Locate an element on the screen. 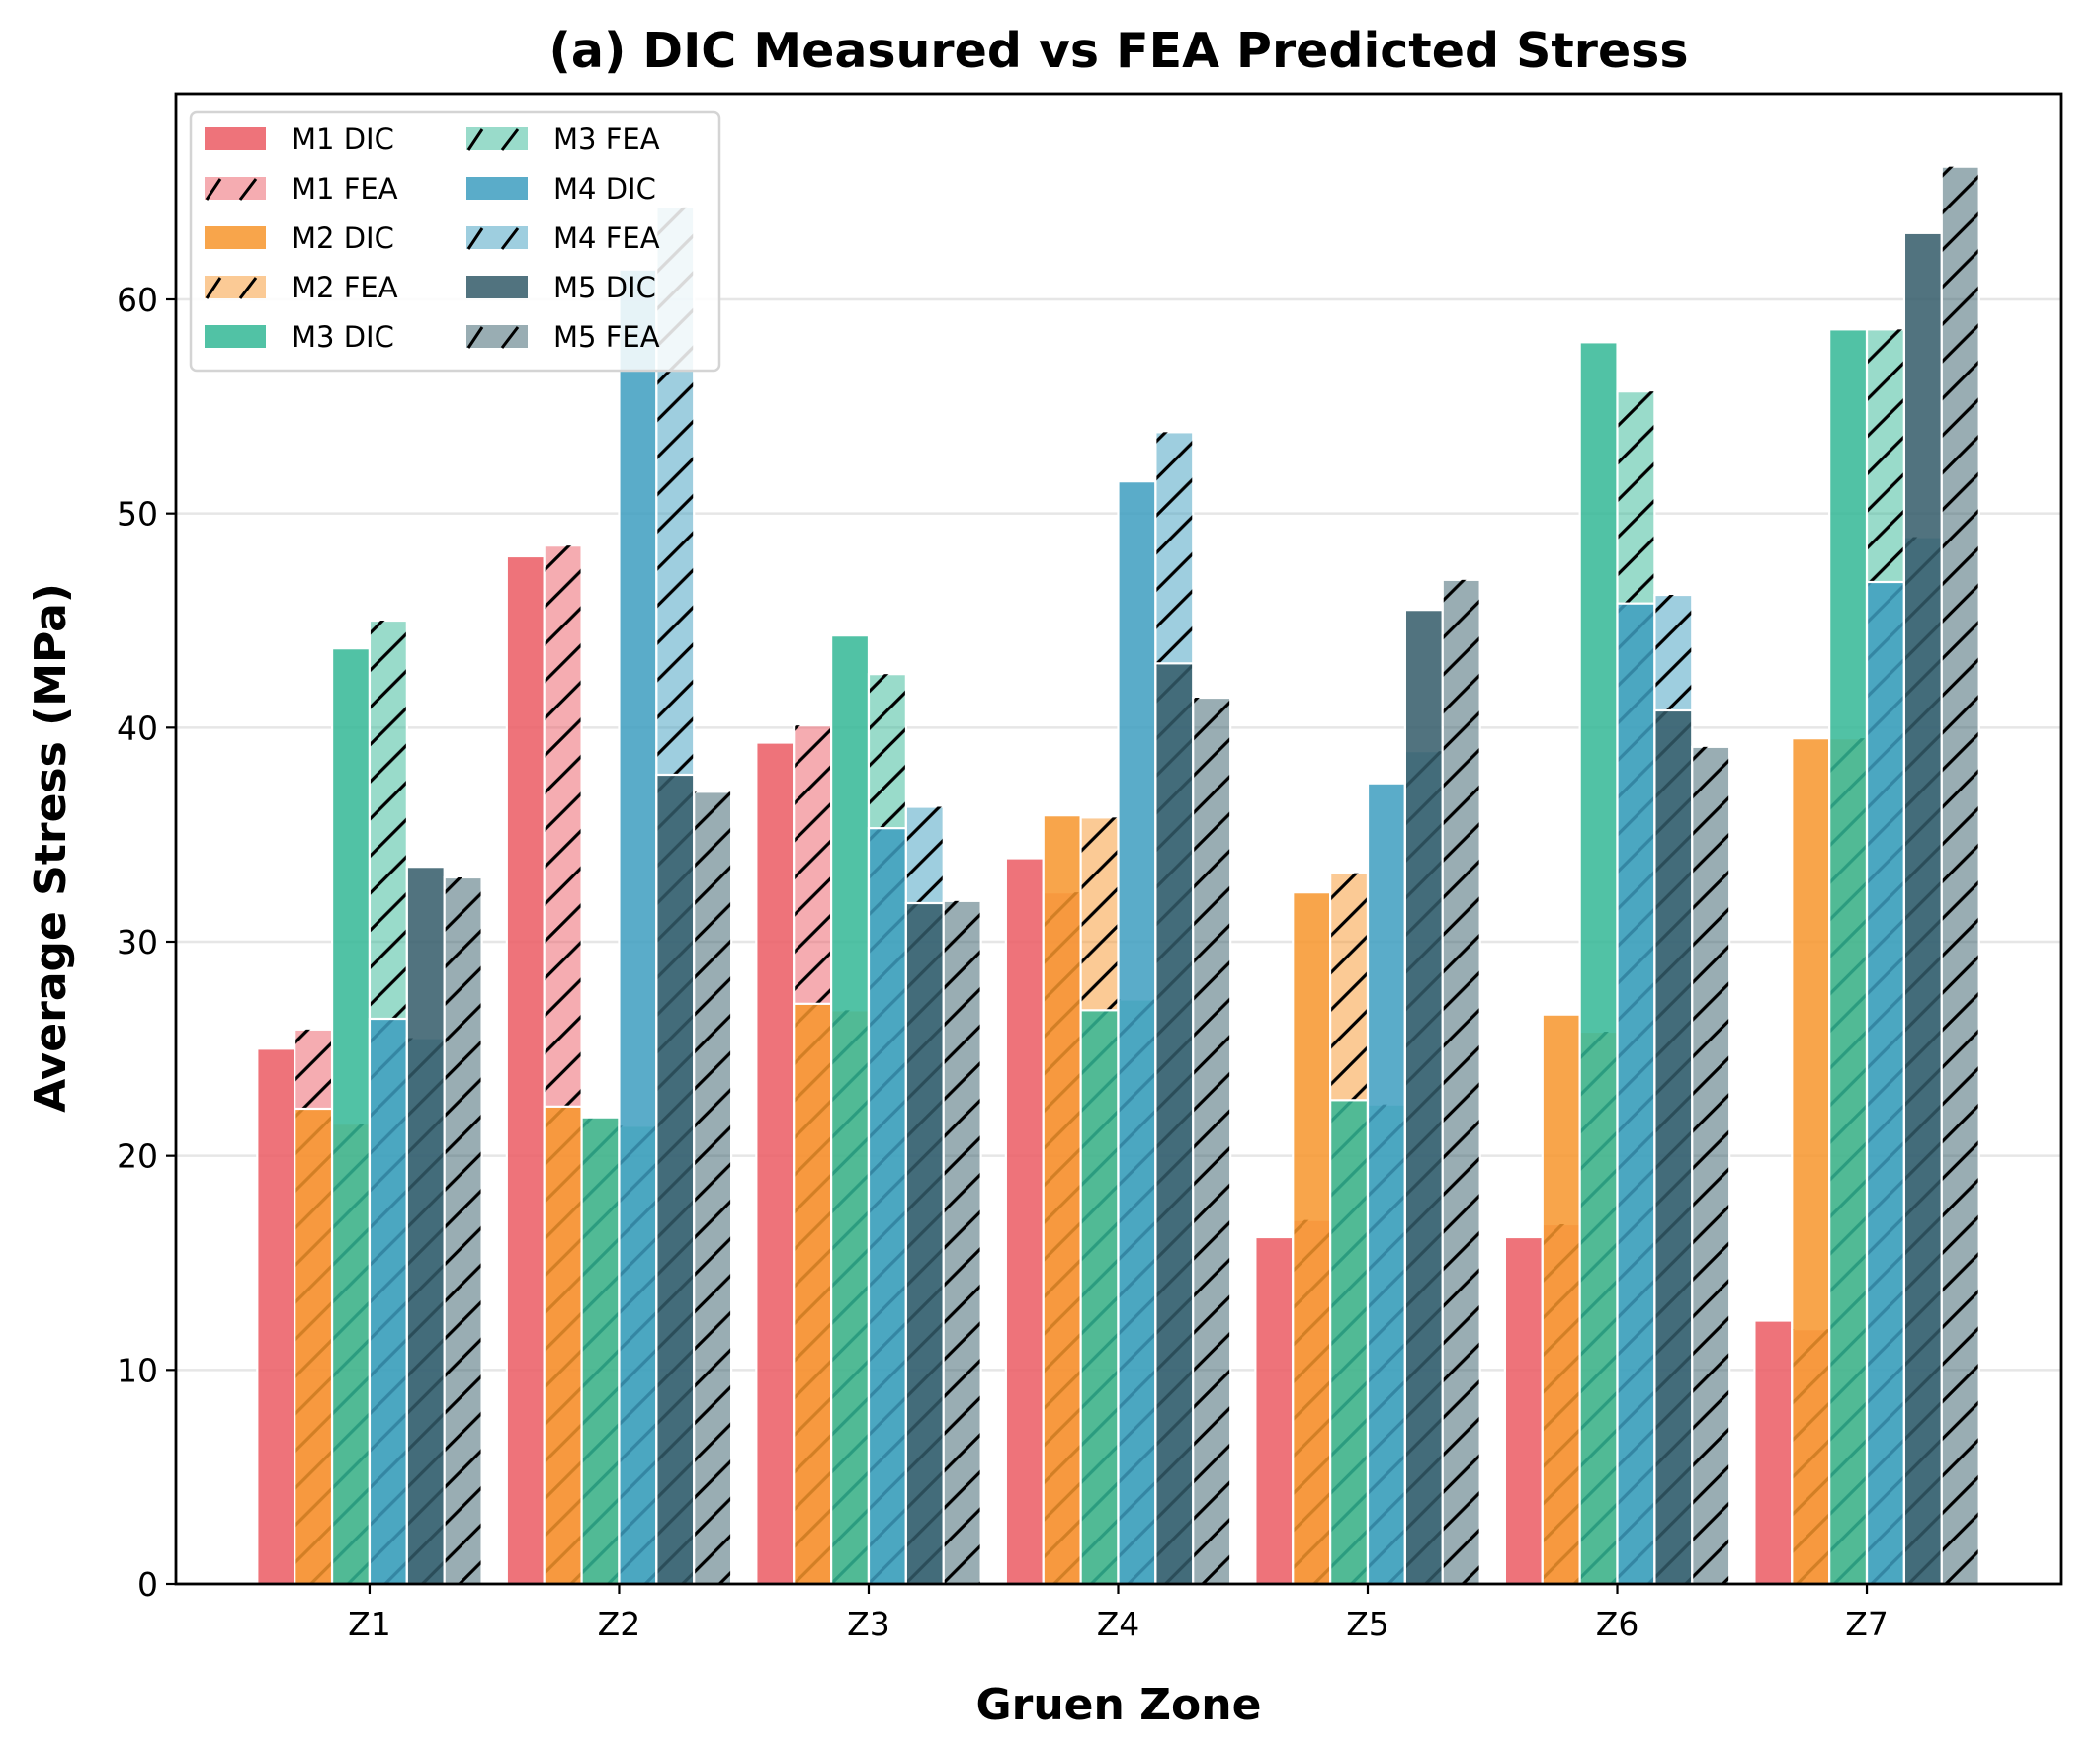 Image resolution: width=2100 pixels, height=1749 pixels. x-tick-label: Z7 is located at coordinates (1867, 1624).